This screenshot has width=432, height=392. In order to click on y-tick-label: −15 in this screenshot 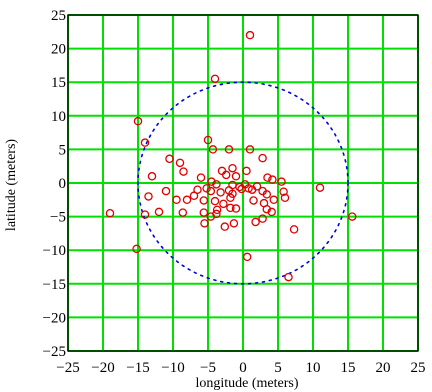, I will do `click(54, 285)`.